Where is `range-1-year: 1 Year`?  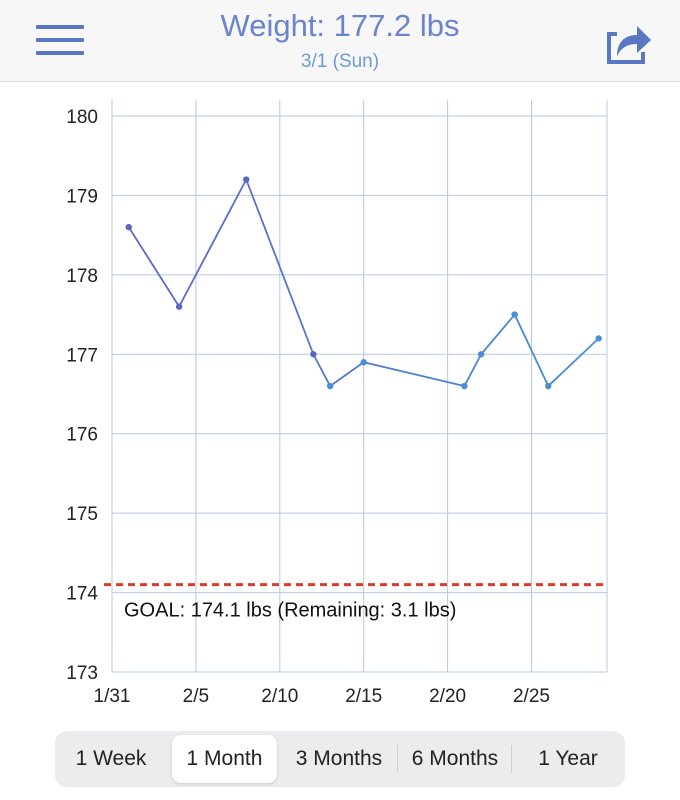
range-1-year: 1 Year is located at coordinates (568, 758).